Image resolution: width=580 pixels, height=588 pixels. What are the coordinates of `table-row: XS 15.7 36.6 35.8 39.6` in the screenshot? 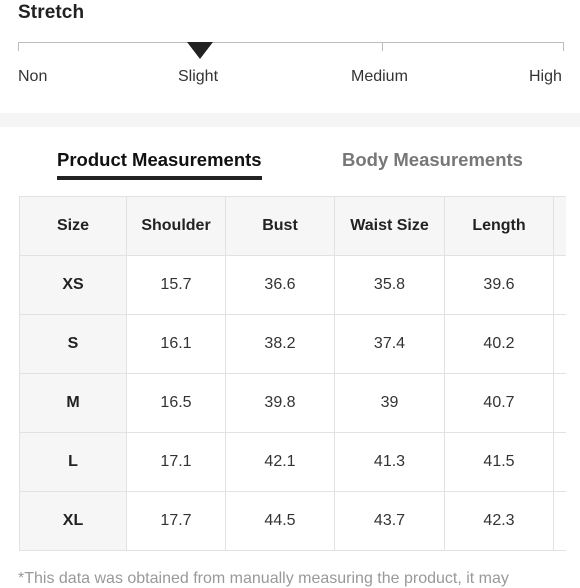 It's located at (292, 285).